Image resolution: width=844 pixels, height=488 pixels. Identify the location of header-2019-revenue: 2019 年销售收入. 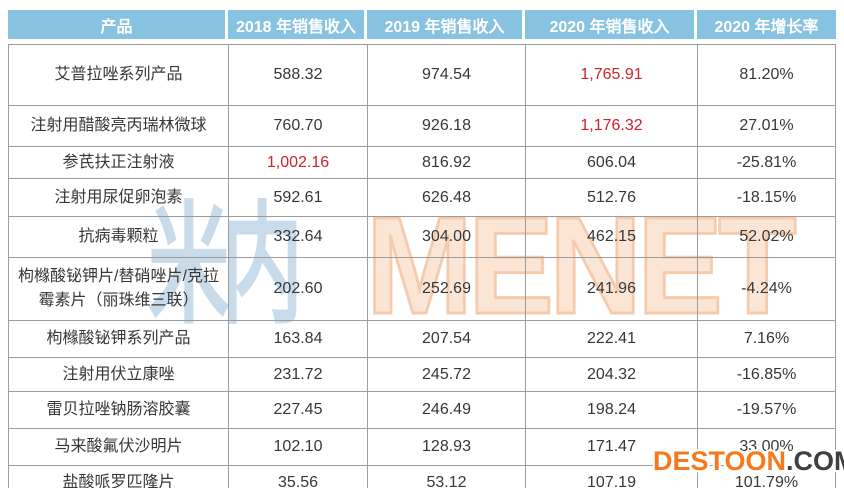
(446, 27).